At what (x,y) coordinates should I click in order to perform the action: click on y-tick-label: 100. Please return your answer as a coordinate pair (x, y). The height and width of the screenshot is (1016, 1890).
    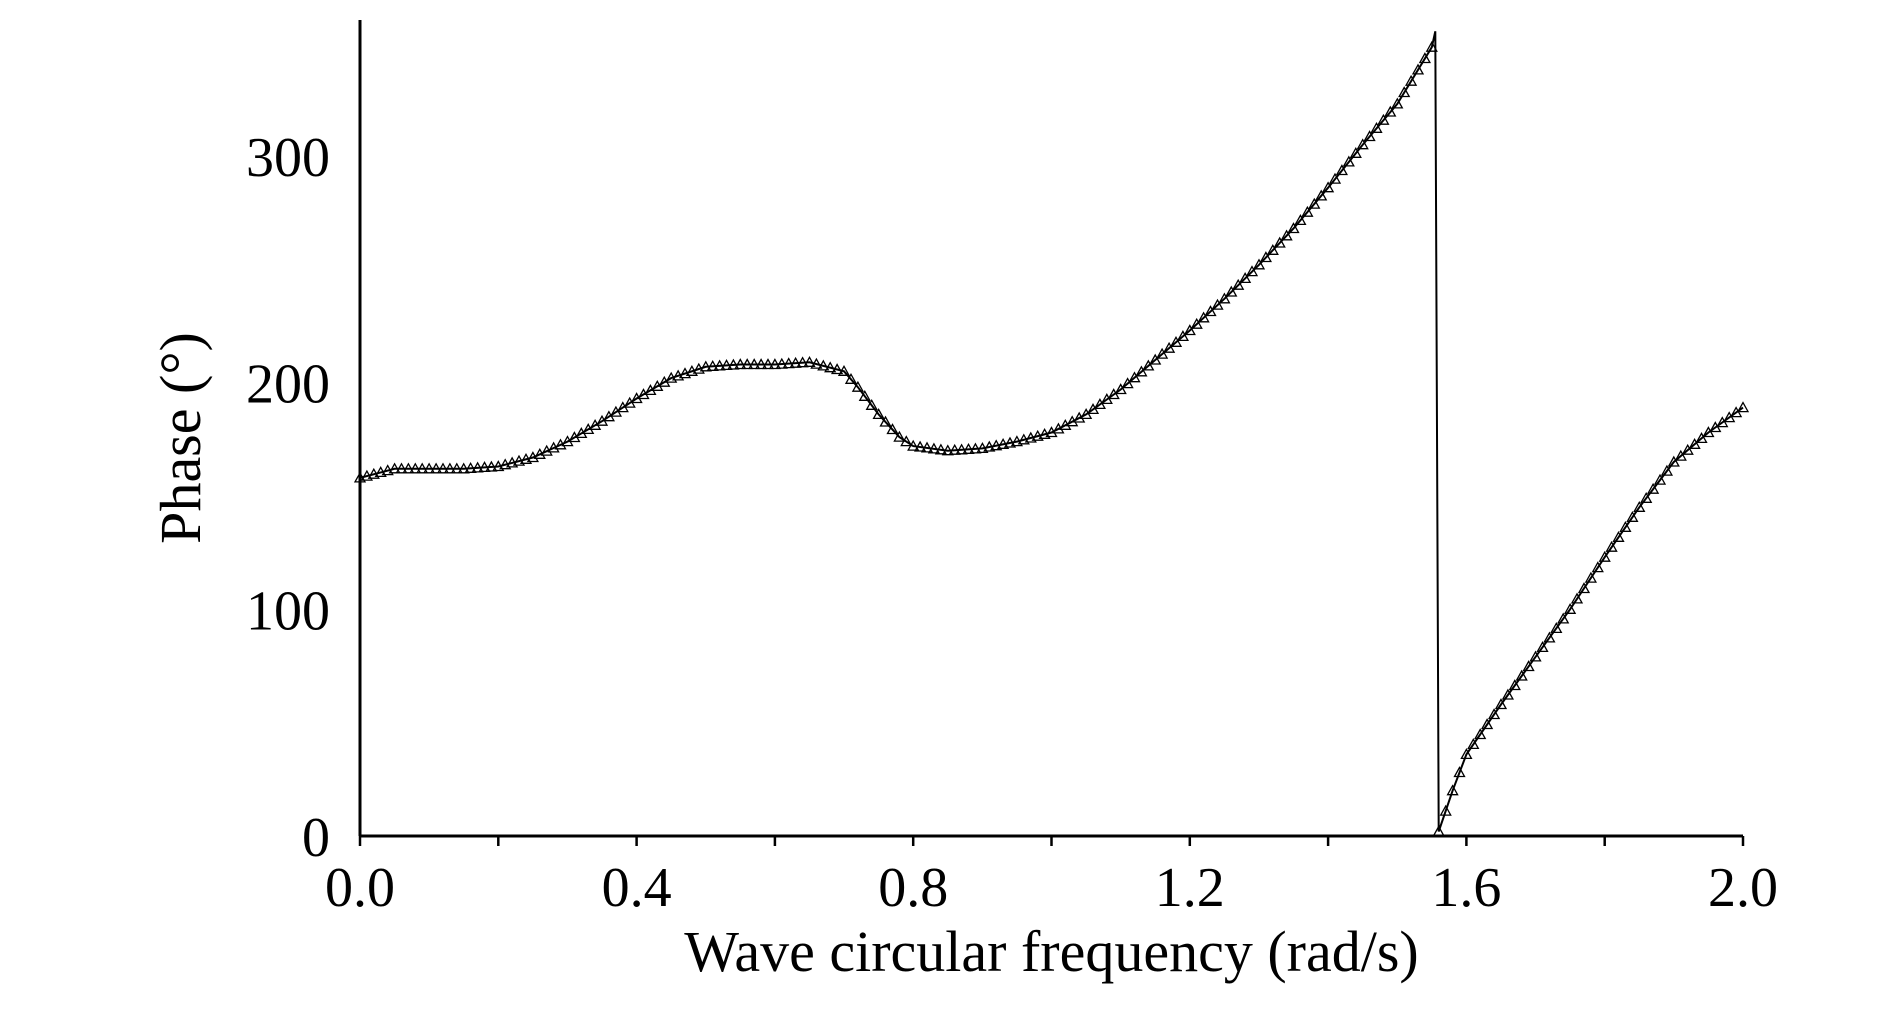
    Looking at the image, I should click on (288, 611).